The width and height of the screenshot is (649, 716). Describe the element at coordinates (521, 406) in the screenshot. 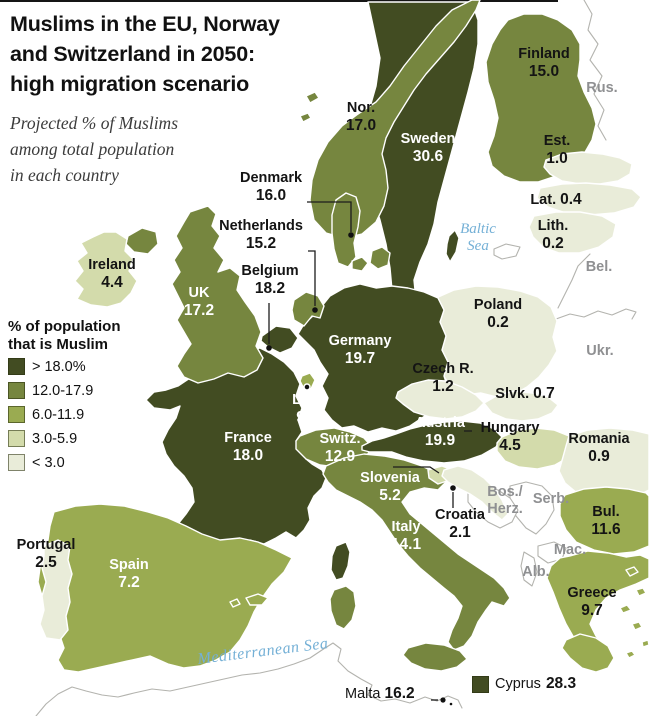

I see `slovakia-shape` at that location.